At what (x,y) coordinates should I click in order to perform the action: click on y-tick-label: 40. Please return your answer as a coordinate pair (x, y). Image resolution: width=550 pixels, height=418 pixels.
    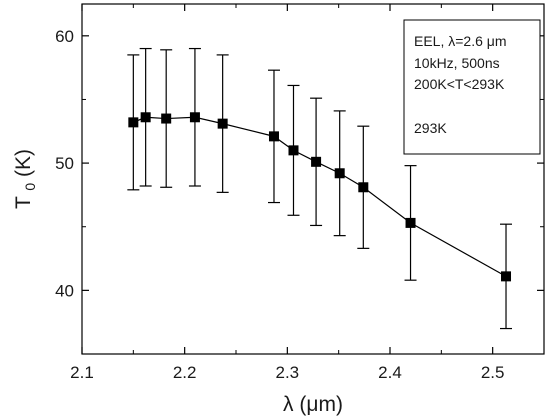
    Looking at the image, I should click on (64, 290).